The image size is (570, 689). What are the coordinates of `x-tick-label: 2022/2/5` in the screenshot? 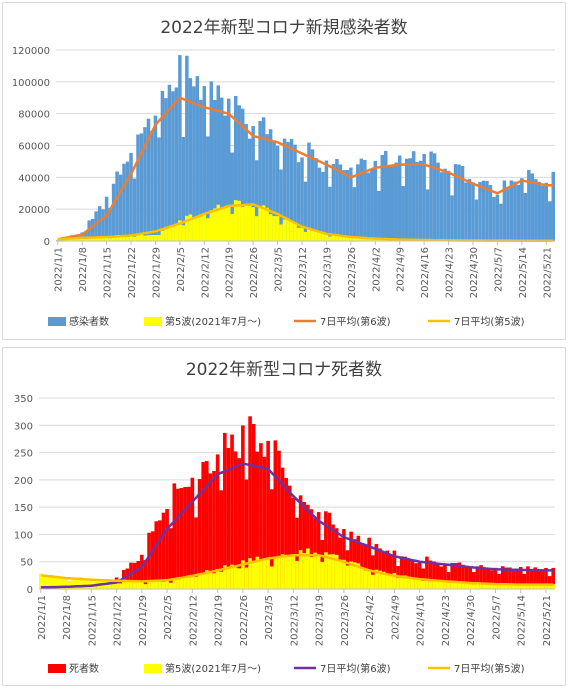 It's located at (181, 269).